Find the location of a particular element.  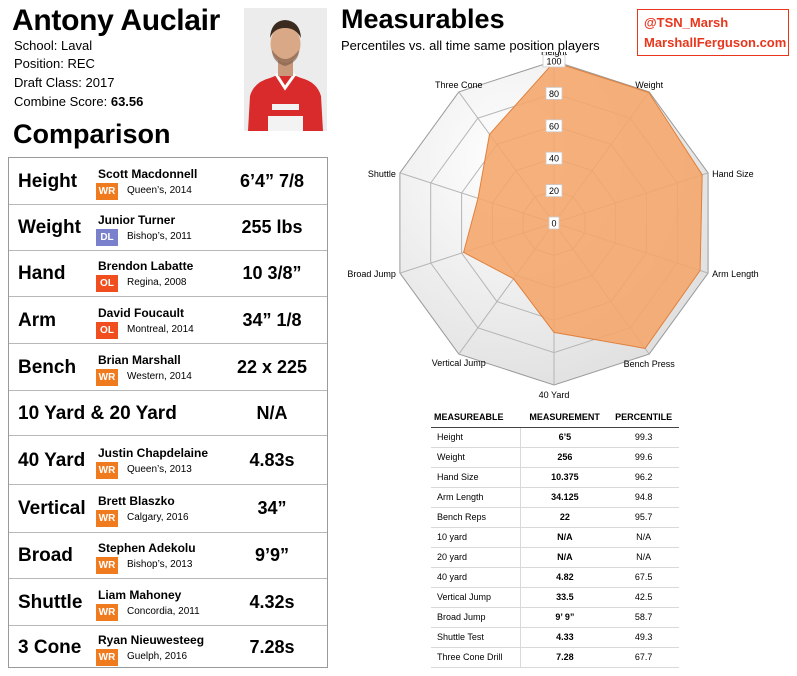

percentile-cell: 49.3 is located at coordinates (643, 637).